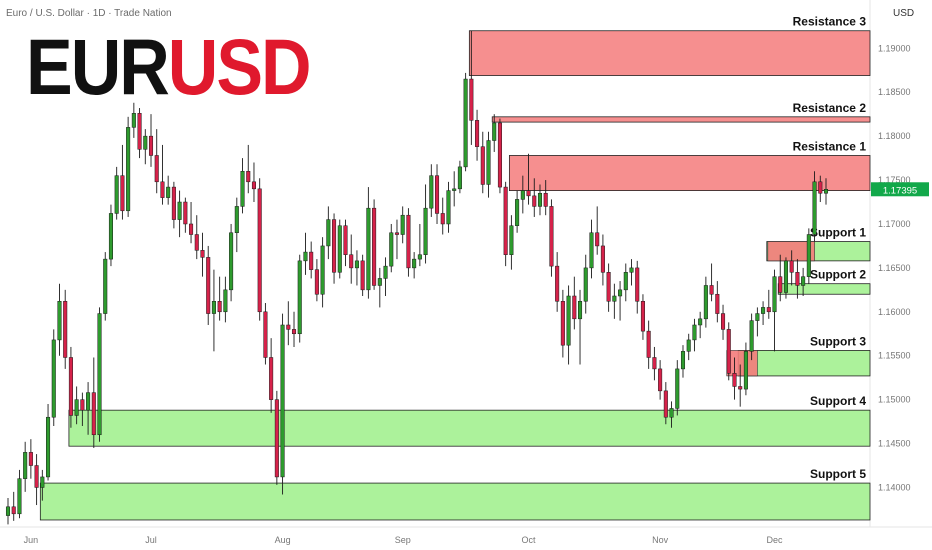 This screenshot has height=550, width=932. Describe the element at coordinates (403, 540) in the screenshot. I see `time-tick-label: Sep` at that location.